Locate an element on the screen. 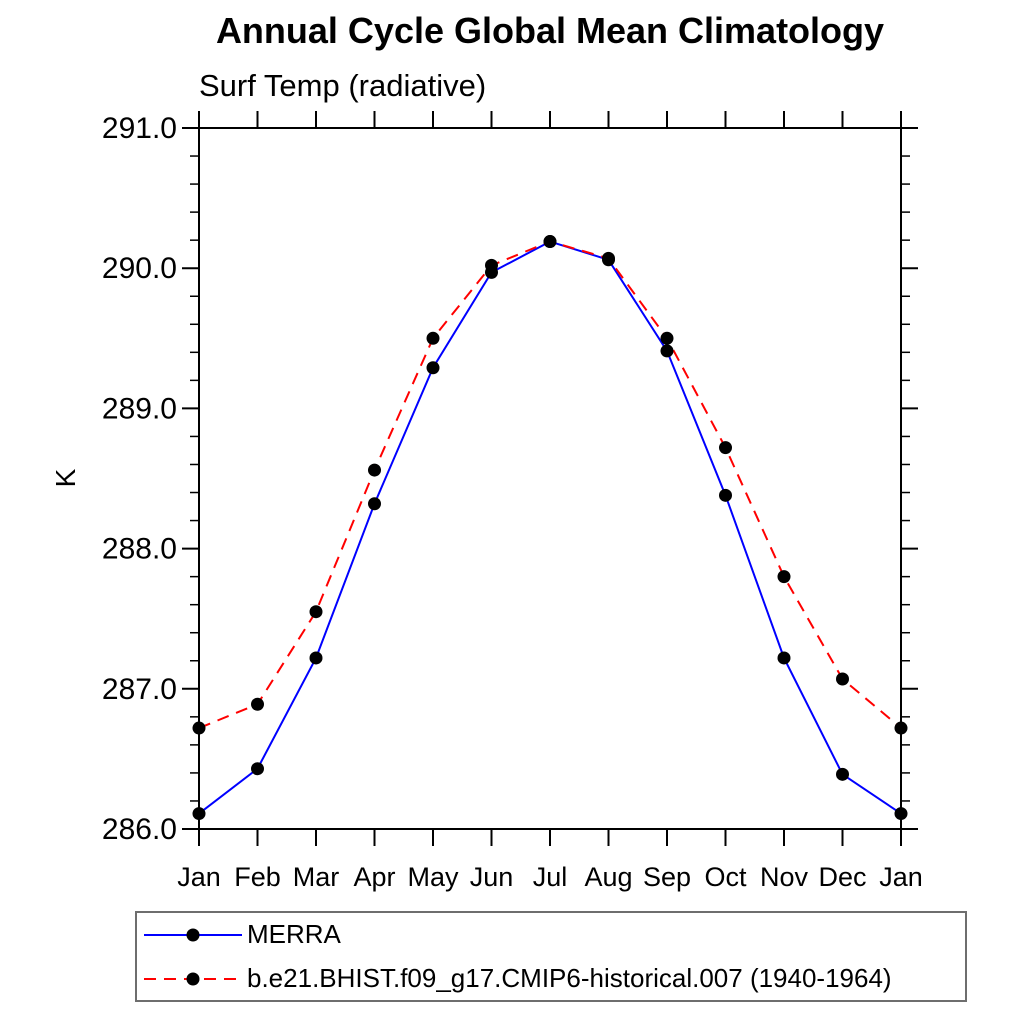 This screenshot has height=1024, width=1024. y-tick-label: 289.0 is located at coordinates (139, 408).